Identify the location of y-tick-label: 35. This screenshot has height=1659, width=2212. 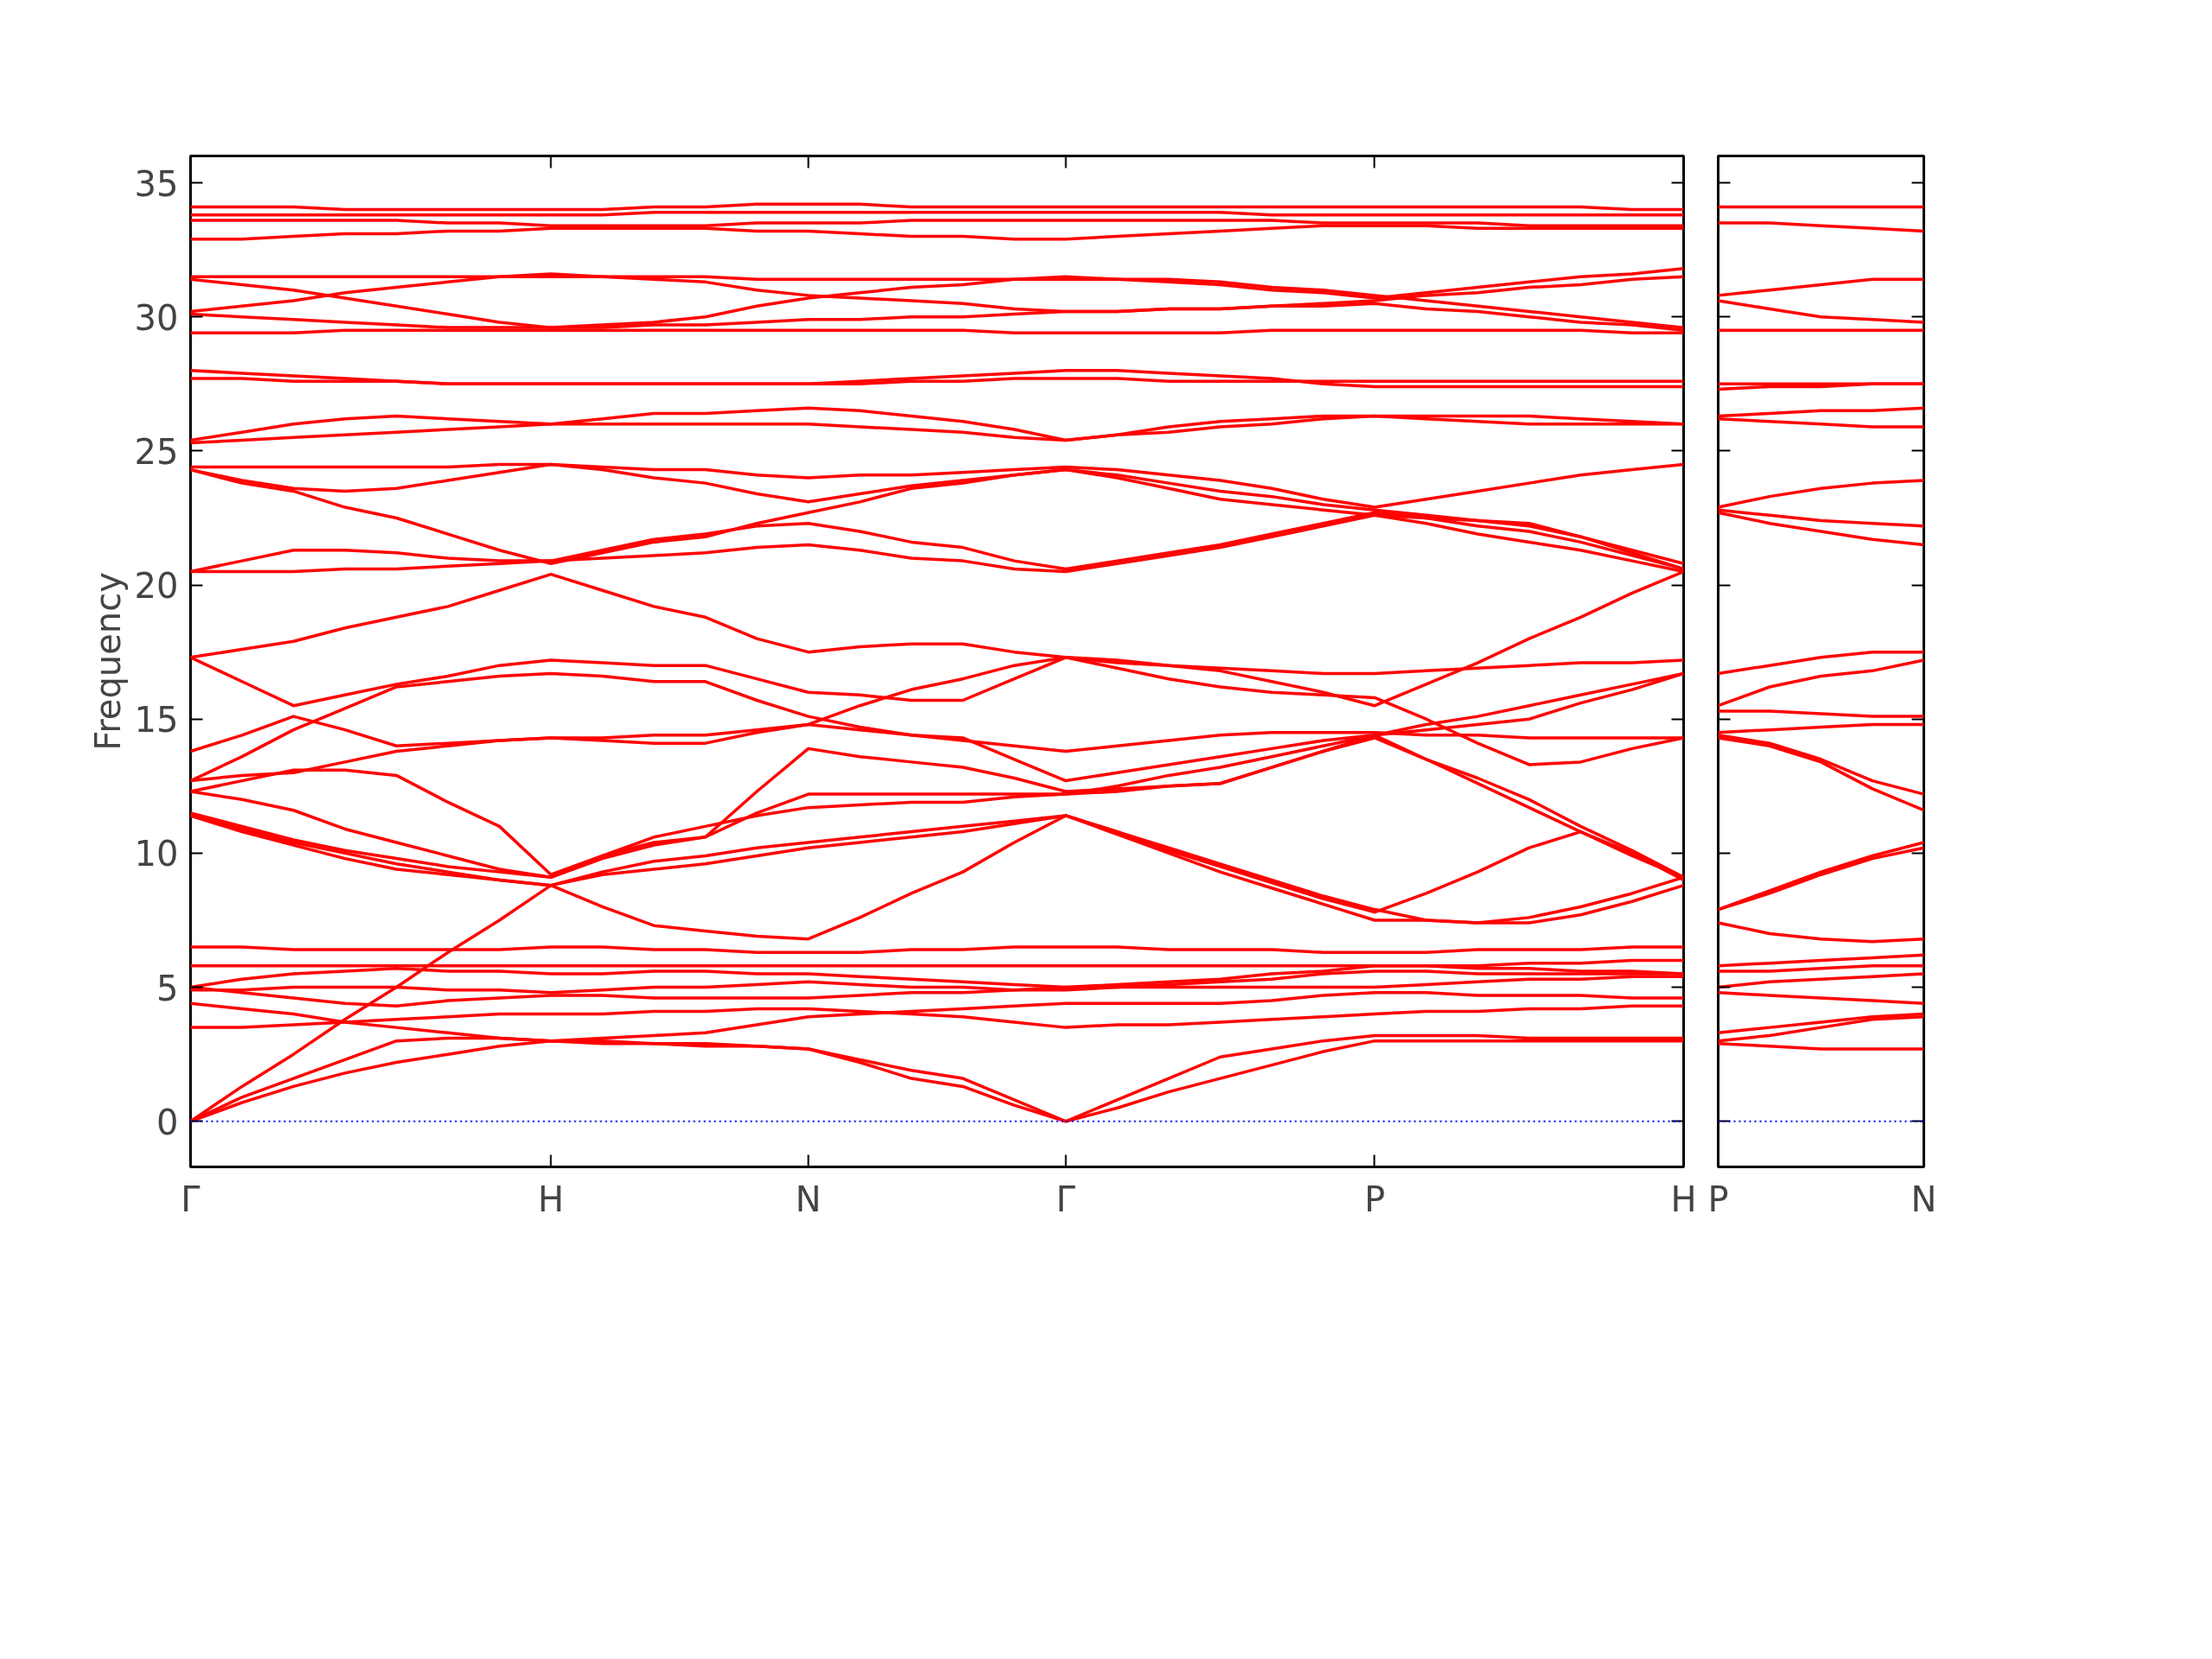
(156, 183).